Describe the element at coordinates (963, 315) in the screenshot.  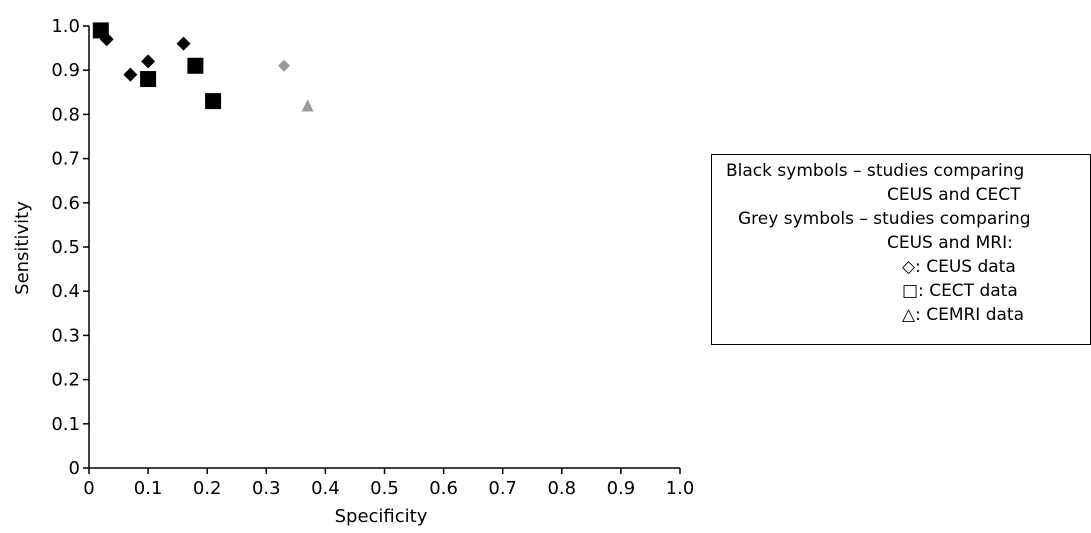
I see `legend-item-cemri: △: CEMRI data` at that location.